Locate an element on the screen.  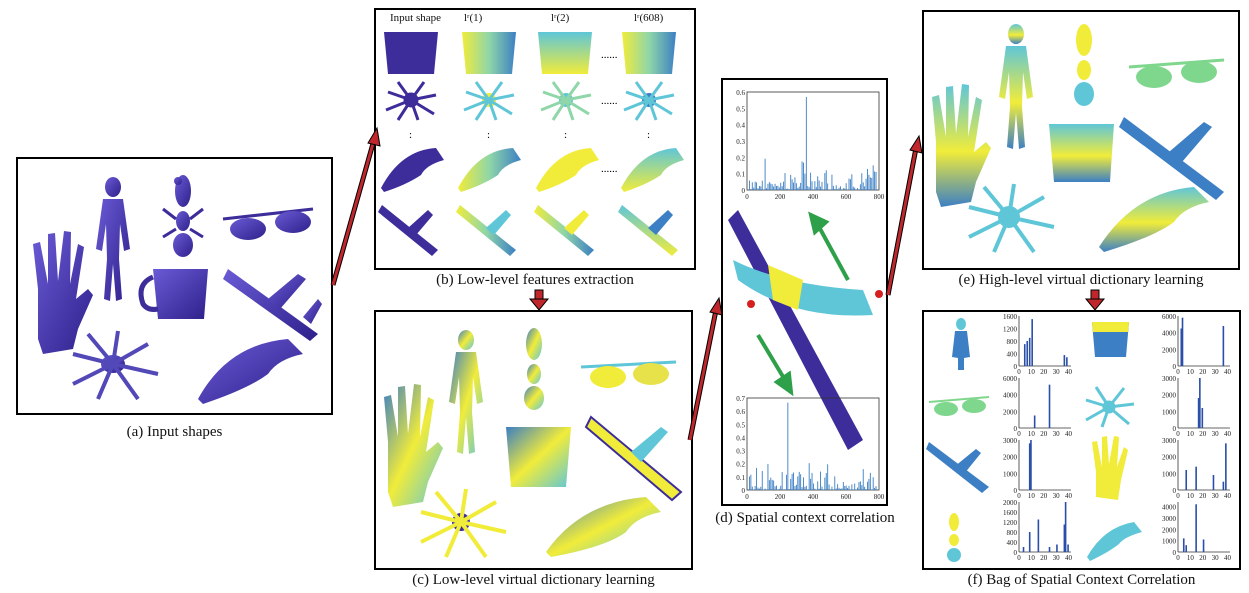
chart-ytick-label: 6000 is located at coordinates (1169, 317).